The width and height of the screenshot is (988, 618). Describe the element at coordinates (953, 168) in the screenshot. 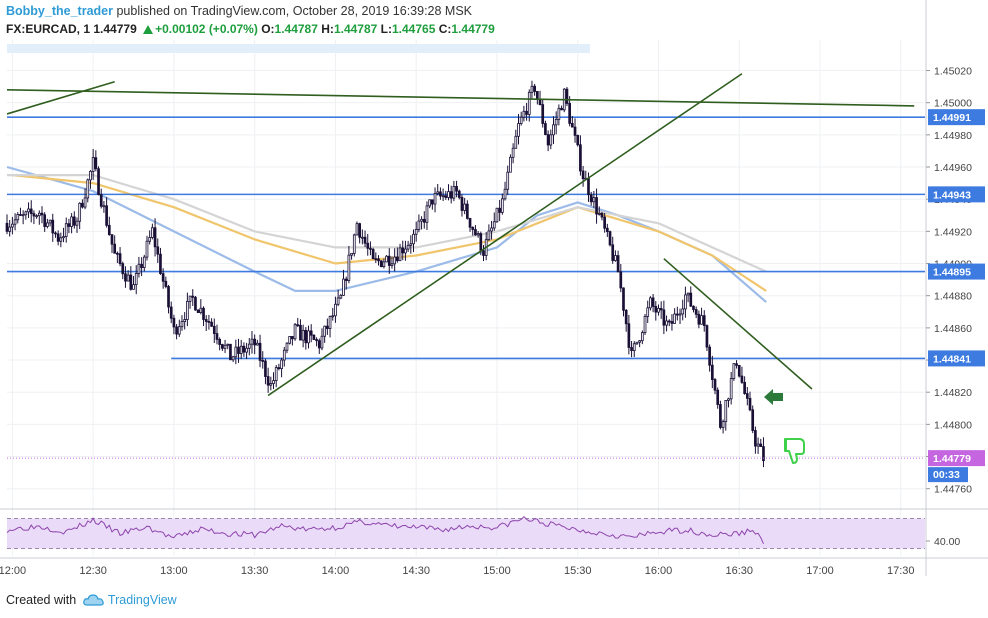

I see `y-tick-label: 1.44960` at that location.